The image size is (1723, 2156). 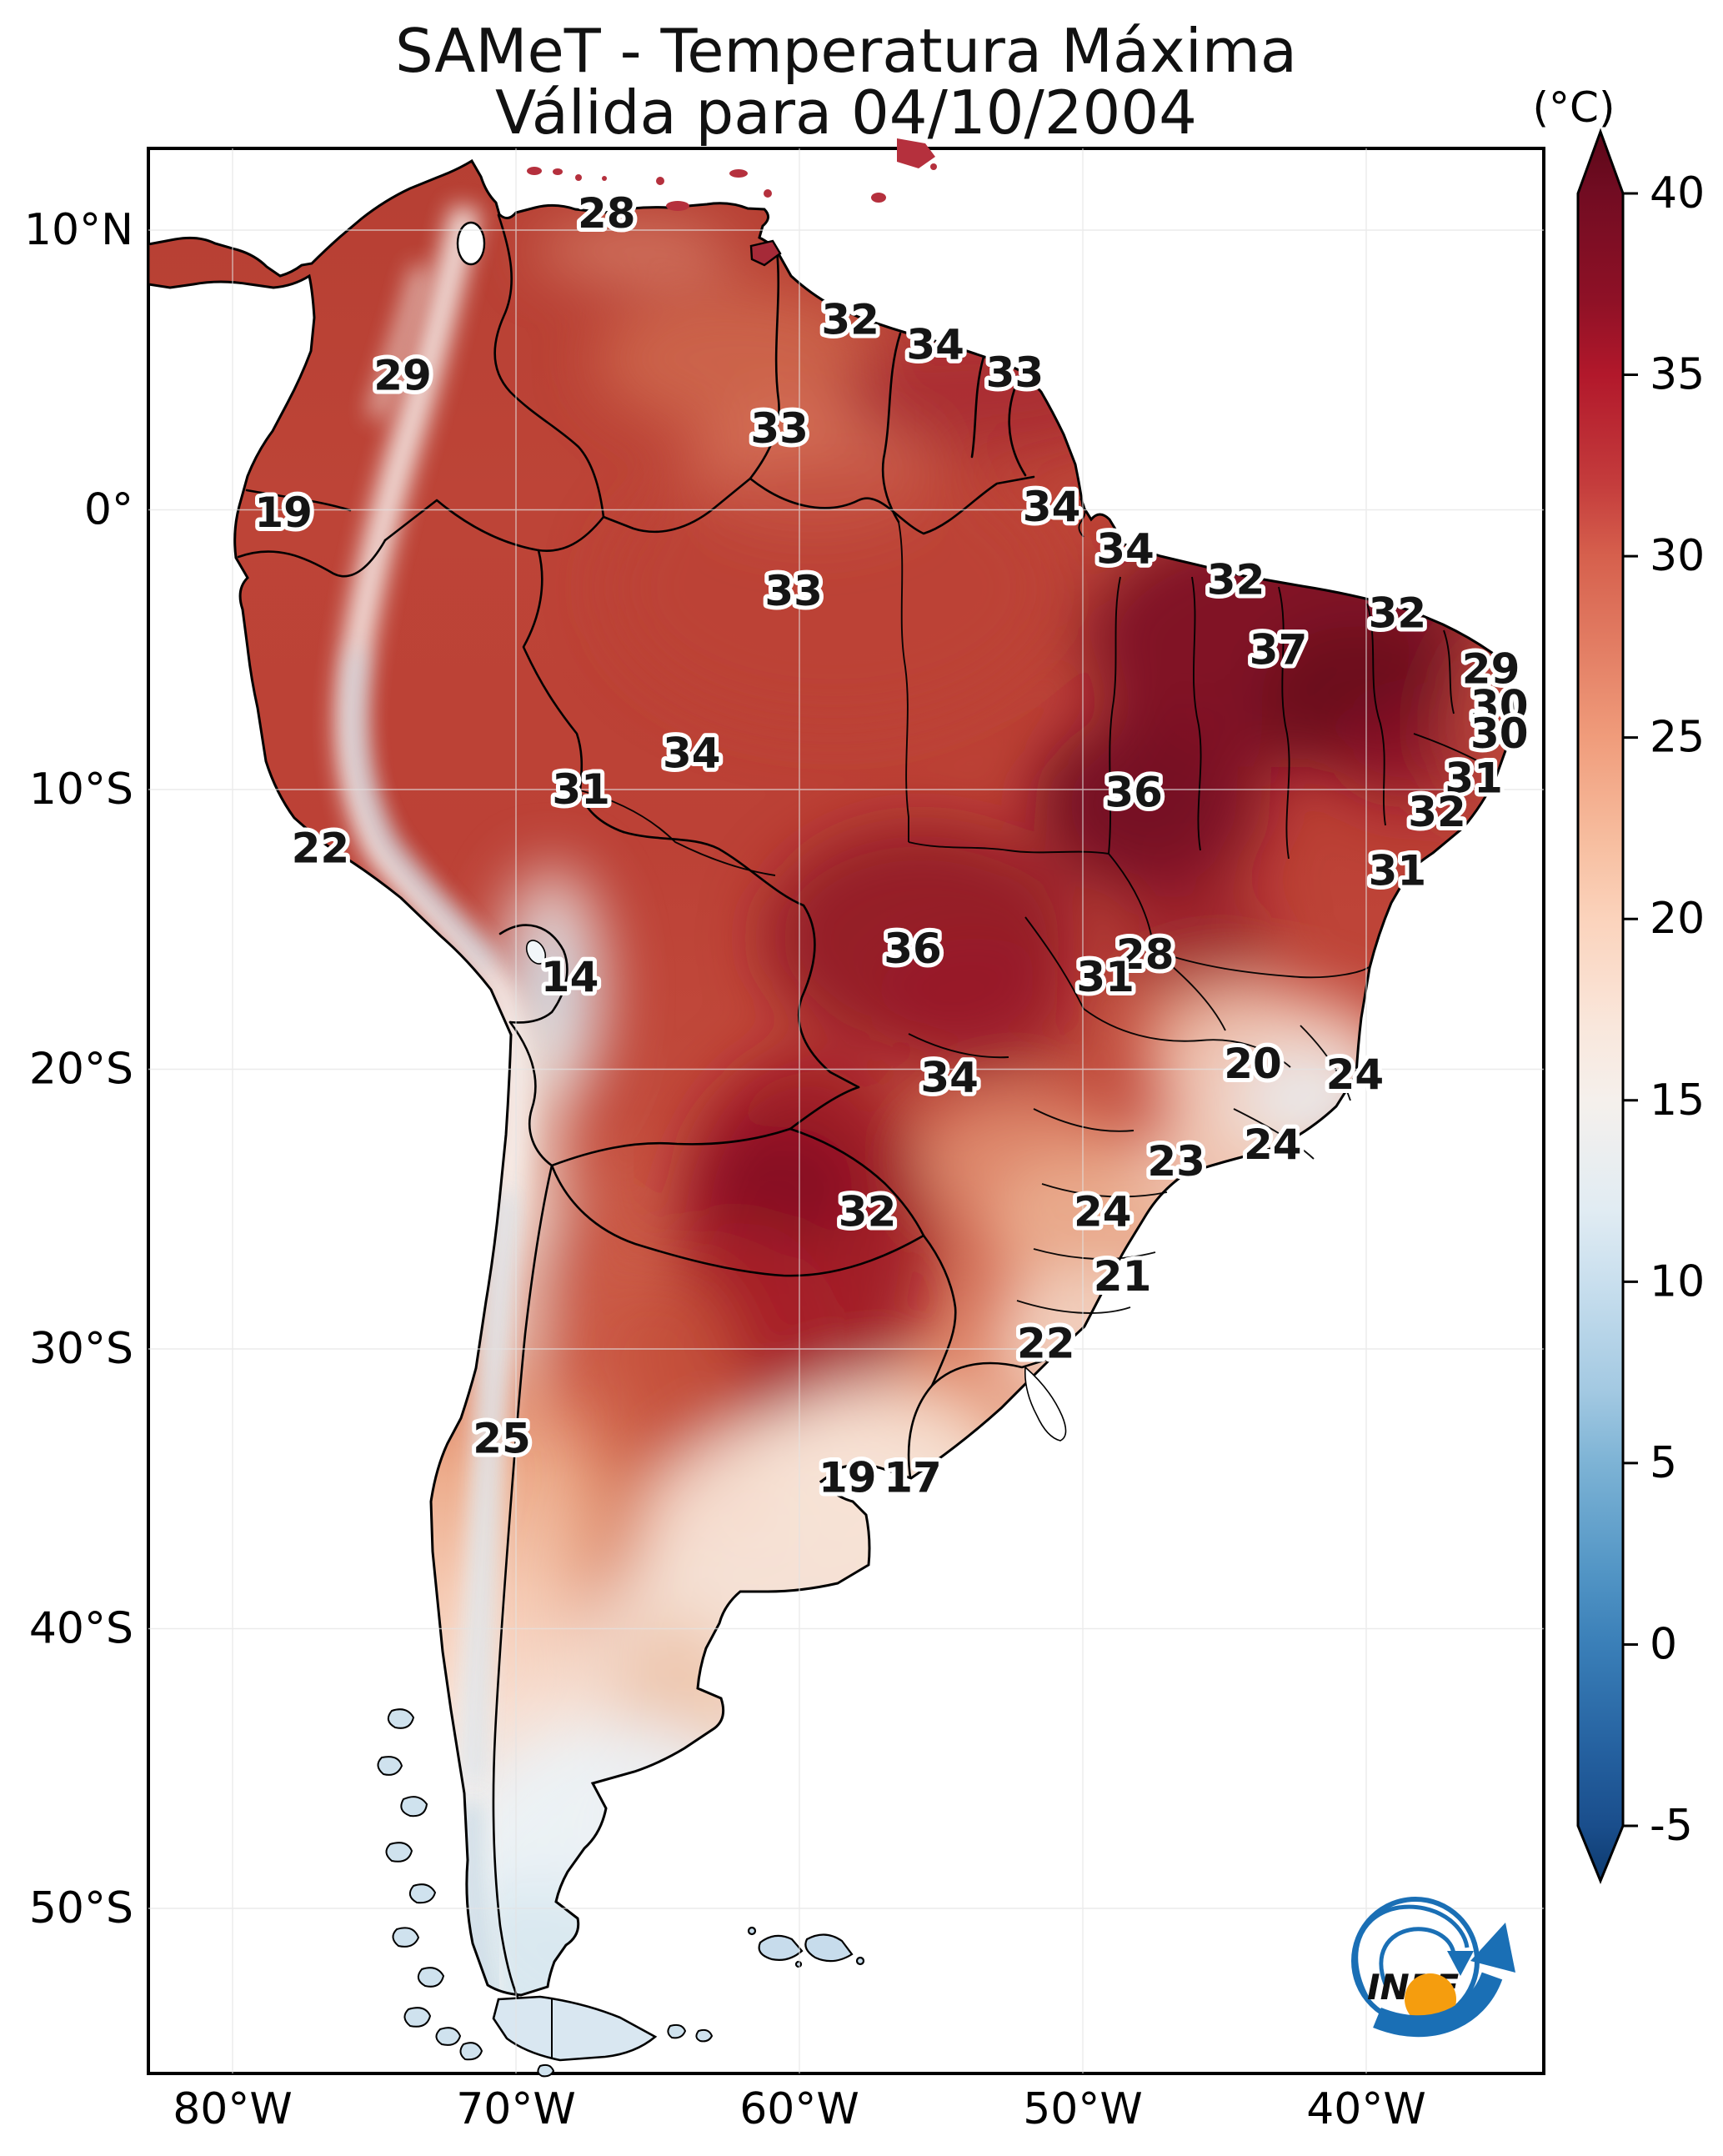 I want to click on x-tick-label: 60°W, so click(x=799, y=2109).